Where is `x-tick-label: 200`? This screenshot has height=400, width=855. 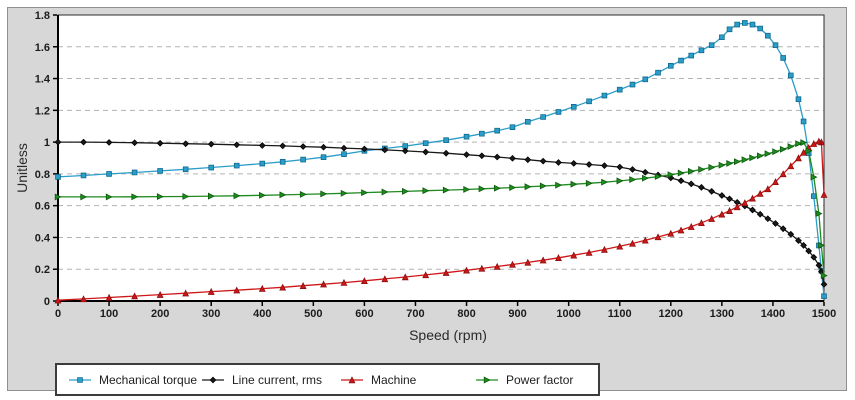
x-tick-label: 200 is located at coordinates (160, 314).